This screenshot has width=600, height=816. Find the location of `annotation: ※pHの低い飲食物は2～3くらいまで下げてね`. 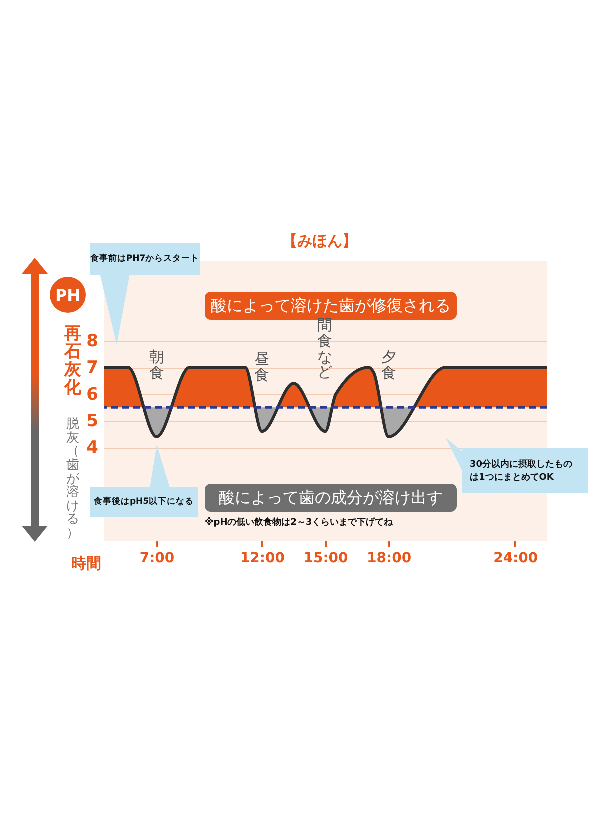

annotation: ※pHの低い飲食物は2～3くらいまで下げてね is located at coordinates (299, 522).